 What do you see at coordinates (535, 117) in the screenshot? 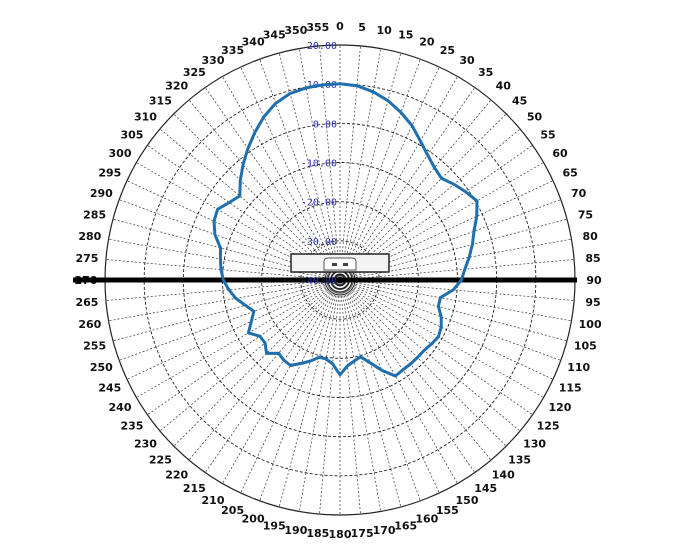
I see `angle-tick-label: 50` at bounding box center [535, 117].